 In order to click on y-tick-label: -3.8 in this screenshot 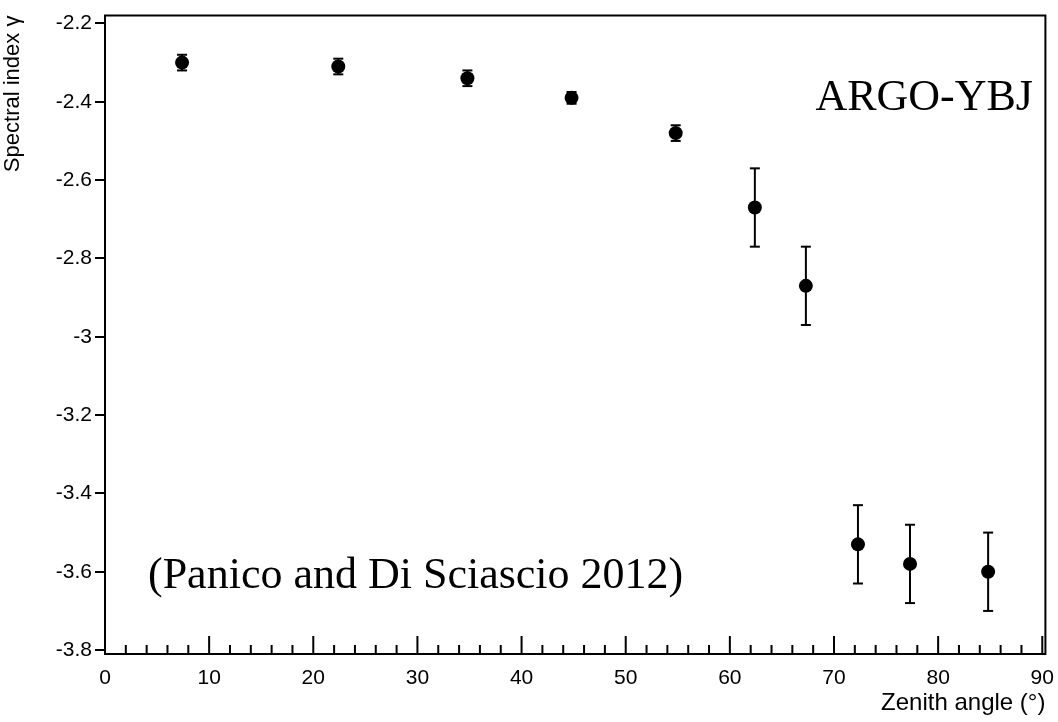, I will do `click(73, 648)`.